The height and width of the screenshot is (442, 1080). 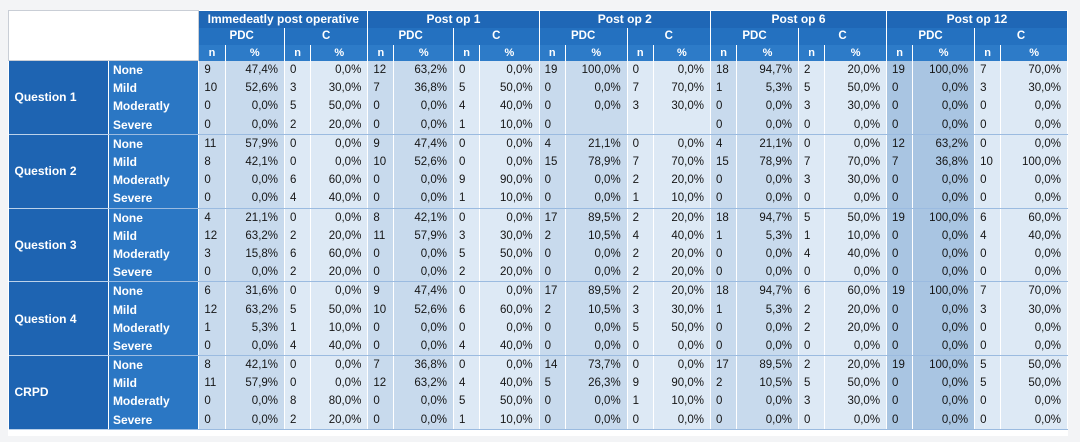 I want to click on percent-cell: 57,9%, so click(x=255, y=143).